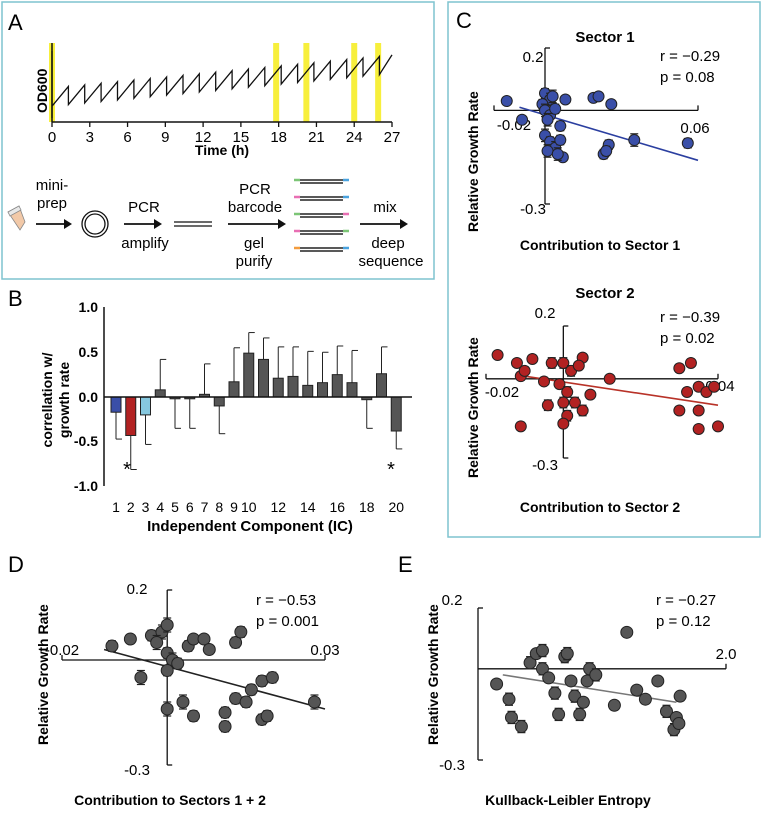 The height and width of the screenshot is (813, 763). What do you see at coordinates (62, 650) in the screenshot?
I see `d-xleft: -0.02` at bounding box center [62, 650].